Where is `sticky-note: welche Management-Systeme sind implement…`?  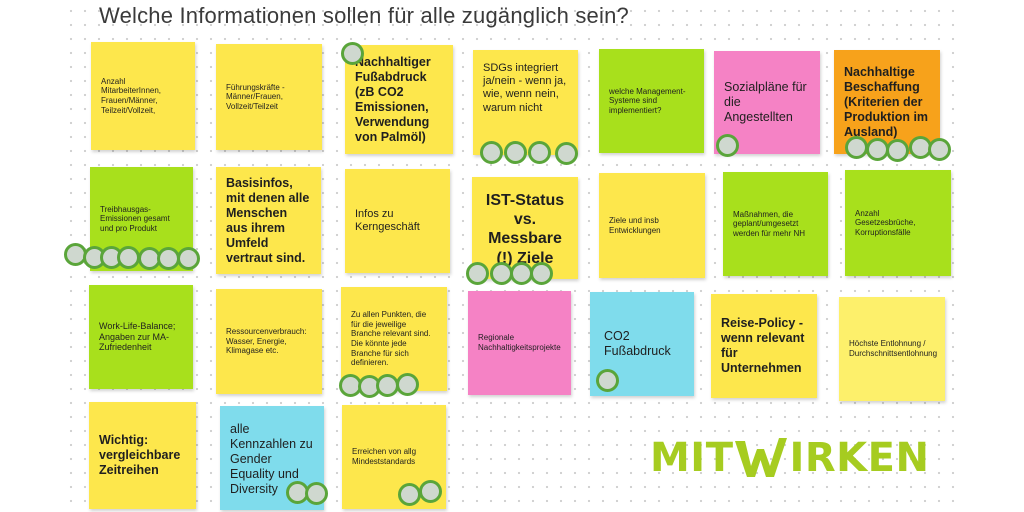
sticky-note: welche Management-Systeme sind implement… is located at coordinates (651, 101).